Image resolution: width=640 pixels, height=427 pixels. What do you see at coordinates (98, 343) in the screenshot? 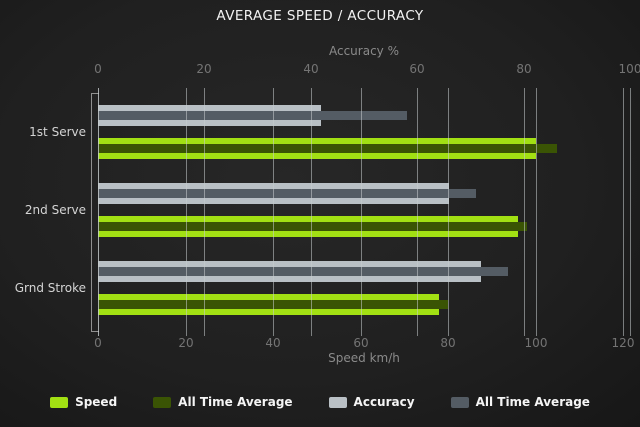
I see `bottom-axis-tick-label: 0` at bounding box center [98, 343].